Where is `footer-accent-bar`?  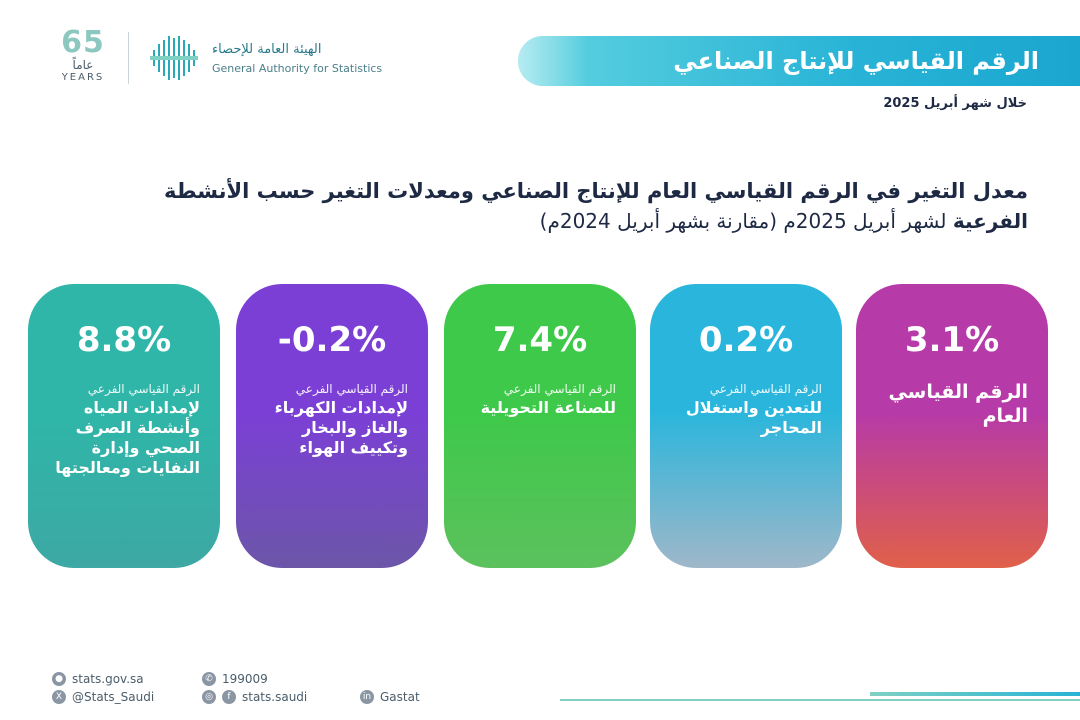
footer-accent-bar is located at coordinates (975, 694).